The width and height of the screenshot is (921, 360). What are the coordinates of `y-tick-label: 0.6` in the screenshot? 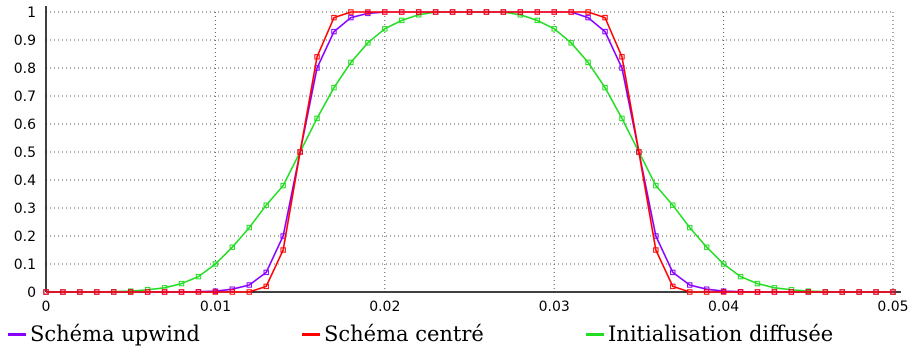 It's located at (25, 125).